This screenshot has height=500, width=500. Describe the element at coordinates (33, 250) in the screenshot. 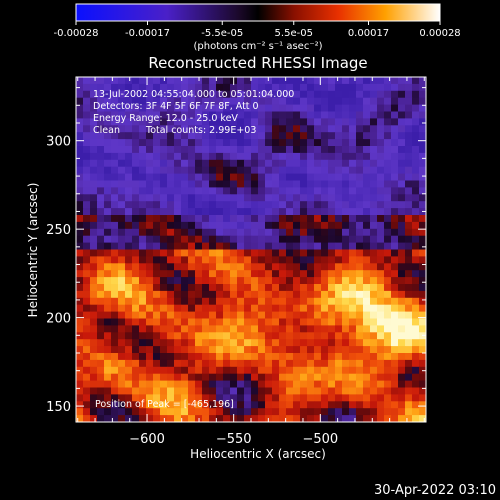

I see `y-axis-label: Heliocentric Y (arcsec)` at that location.